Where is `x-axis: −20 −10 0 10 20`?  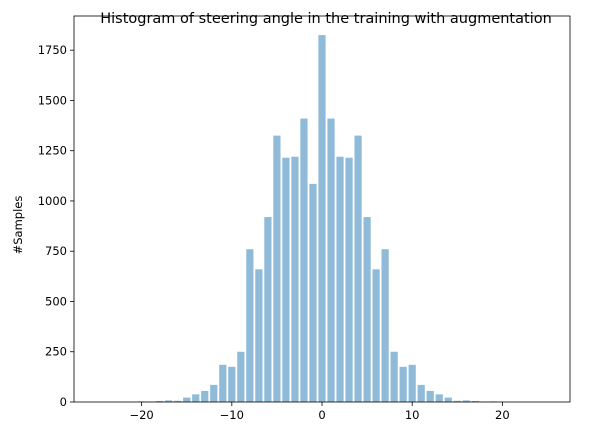
x-axis: −20 −10 0 10 20 is located at coordinates (319, 412).